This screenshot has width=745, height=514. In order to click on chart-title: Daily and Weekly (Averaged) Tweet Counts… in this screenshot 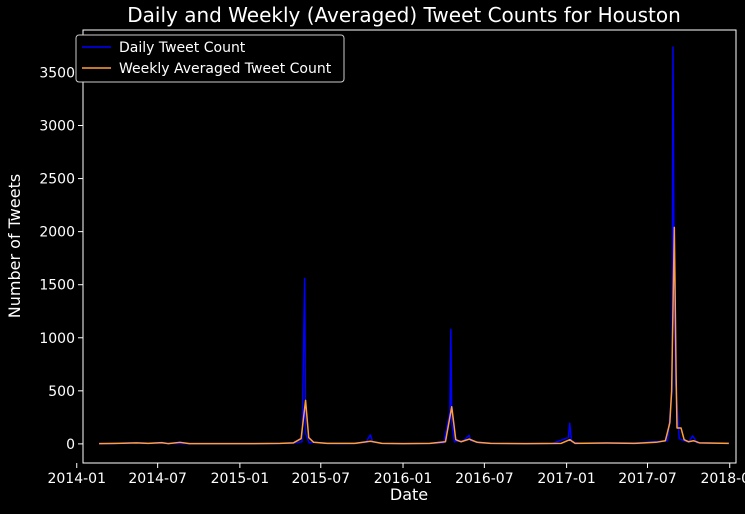, I will do `click(404, 15)`.